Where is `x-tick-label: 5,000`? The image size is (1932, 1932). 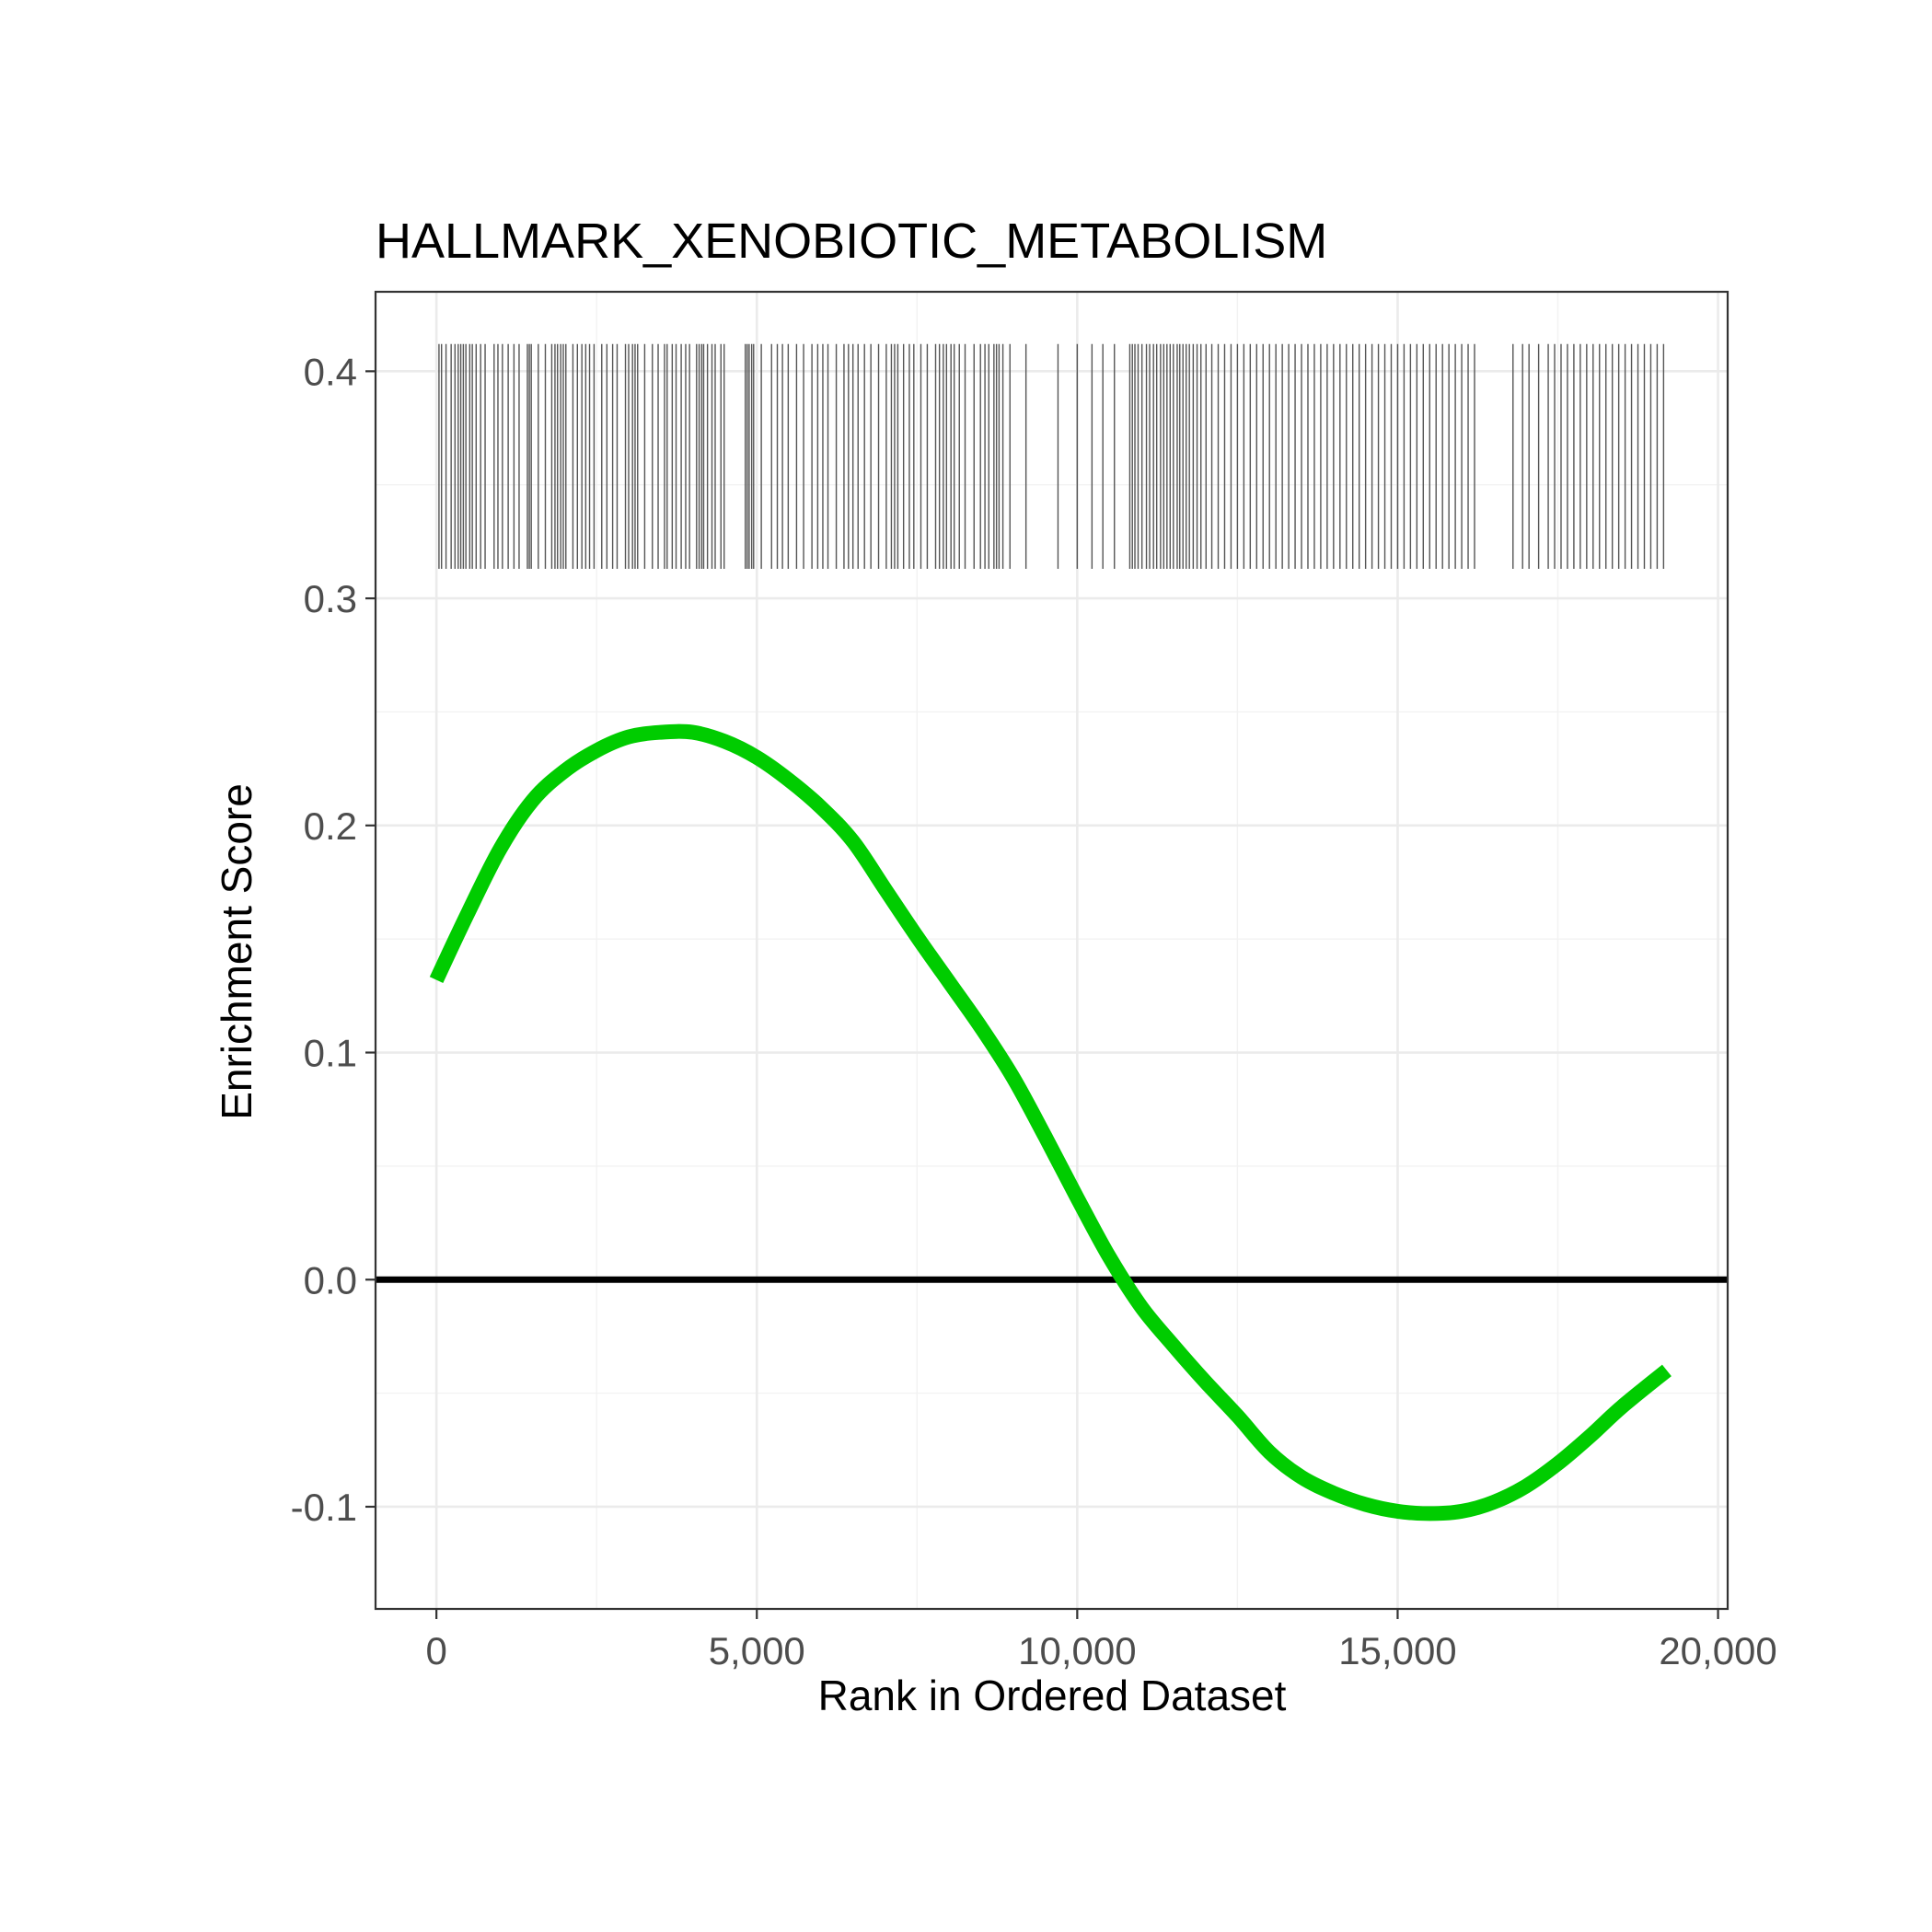
x-tick-label: 5,000 is located at coordinates (757, 1651).